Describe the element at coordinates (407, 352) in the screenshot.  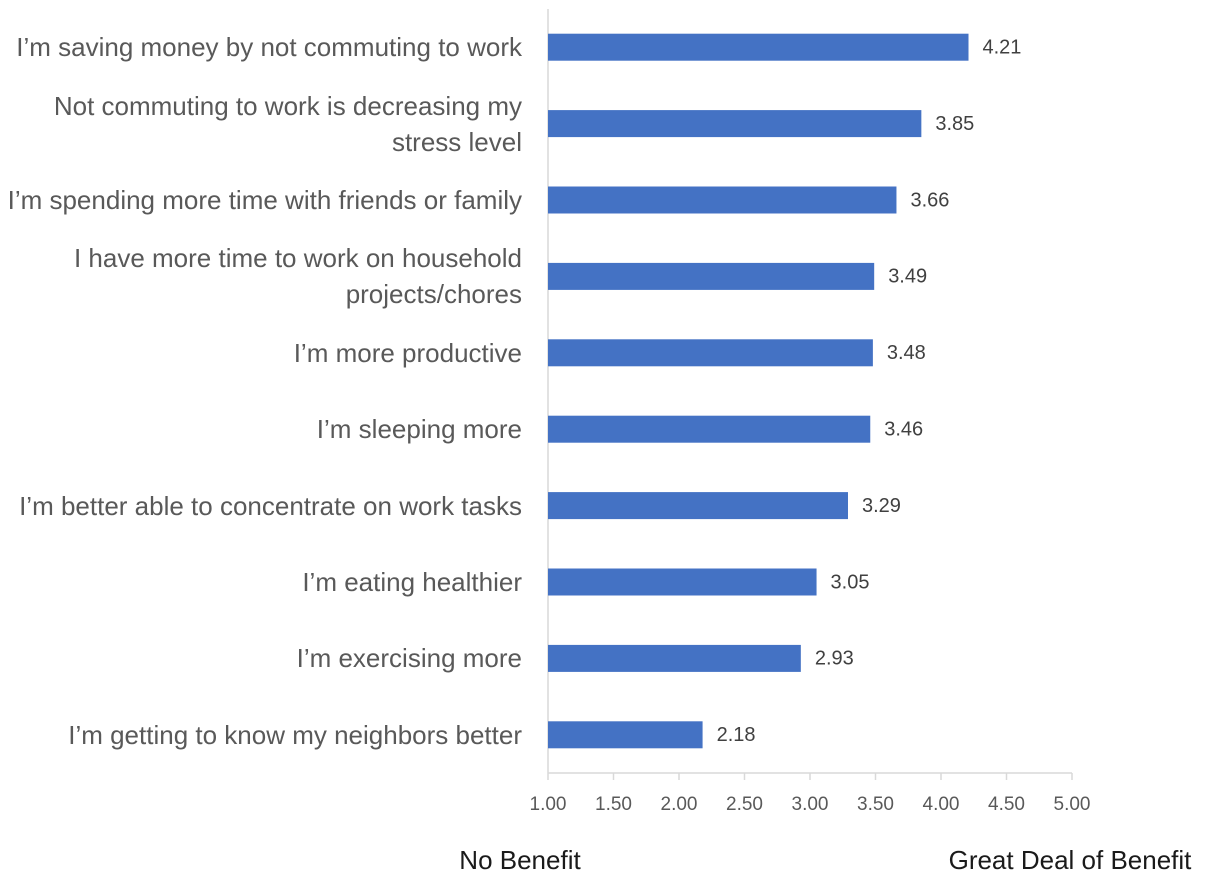
I see `y-tick-label: I’m more productive` at that location.